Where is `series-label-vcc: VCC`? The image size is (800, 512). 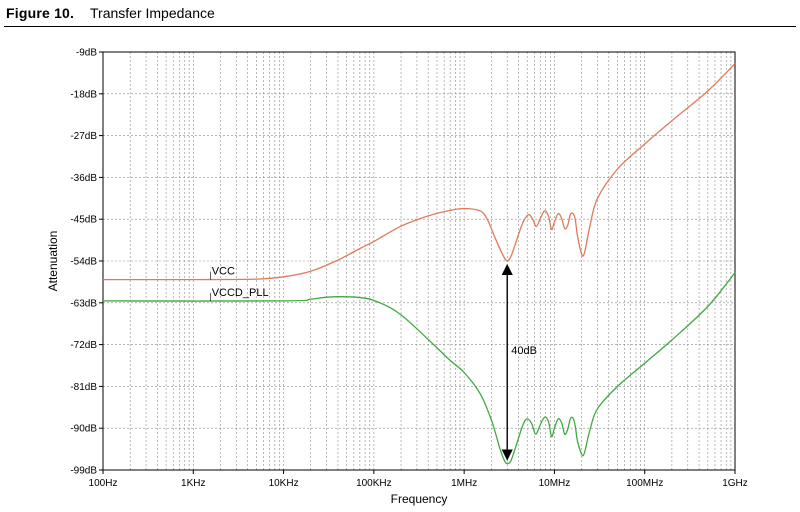
series-label-vcc: VCC is located at coordinates (223, 272).